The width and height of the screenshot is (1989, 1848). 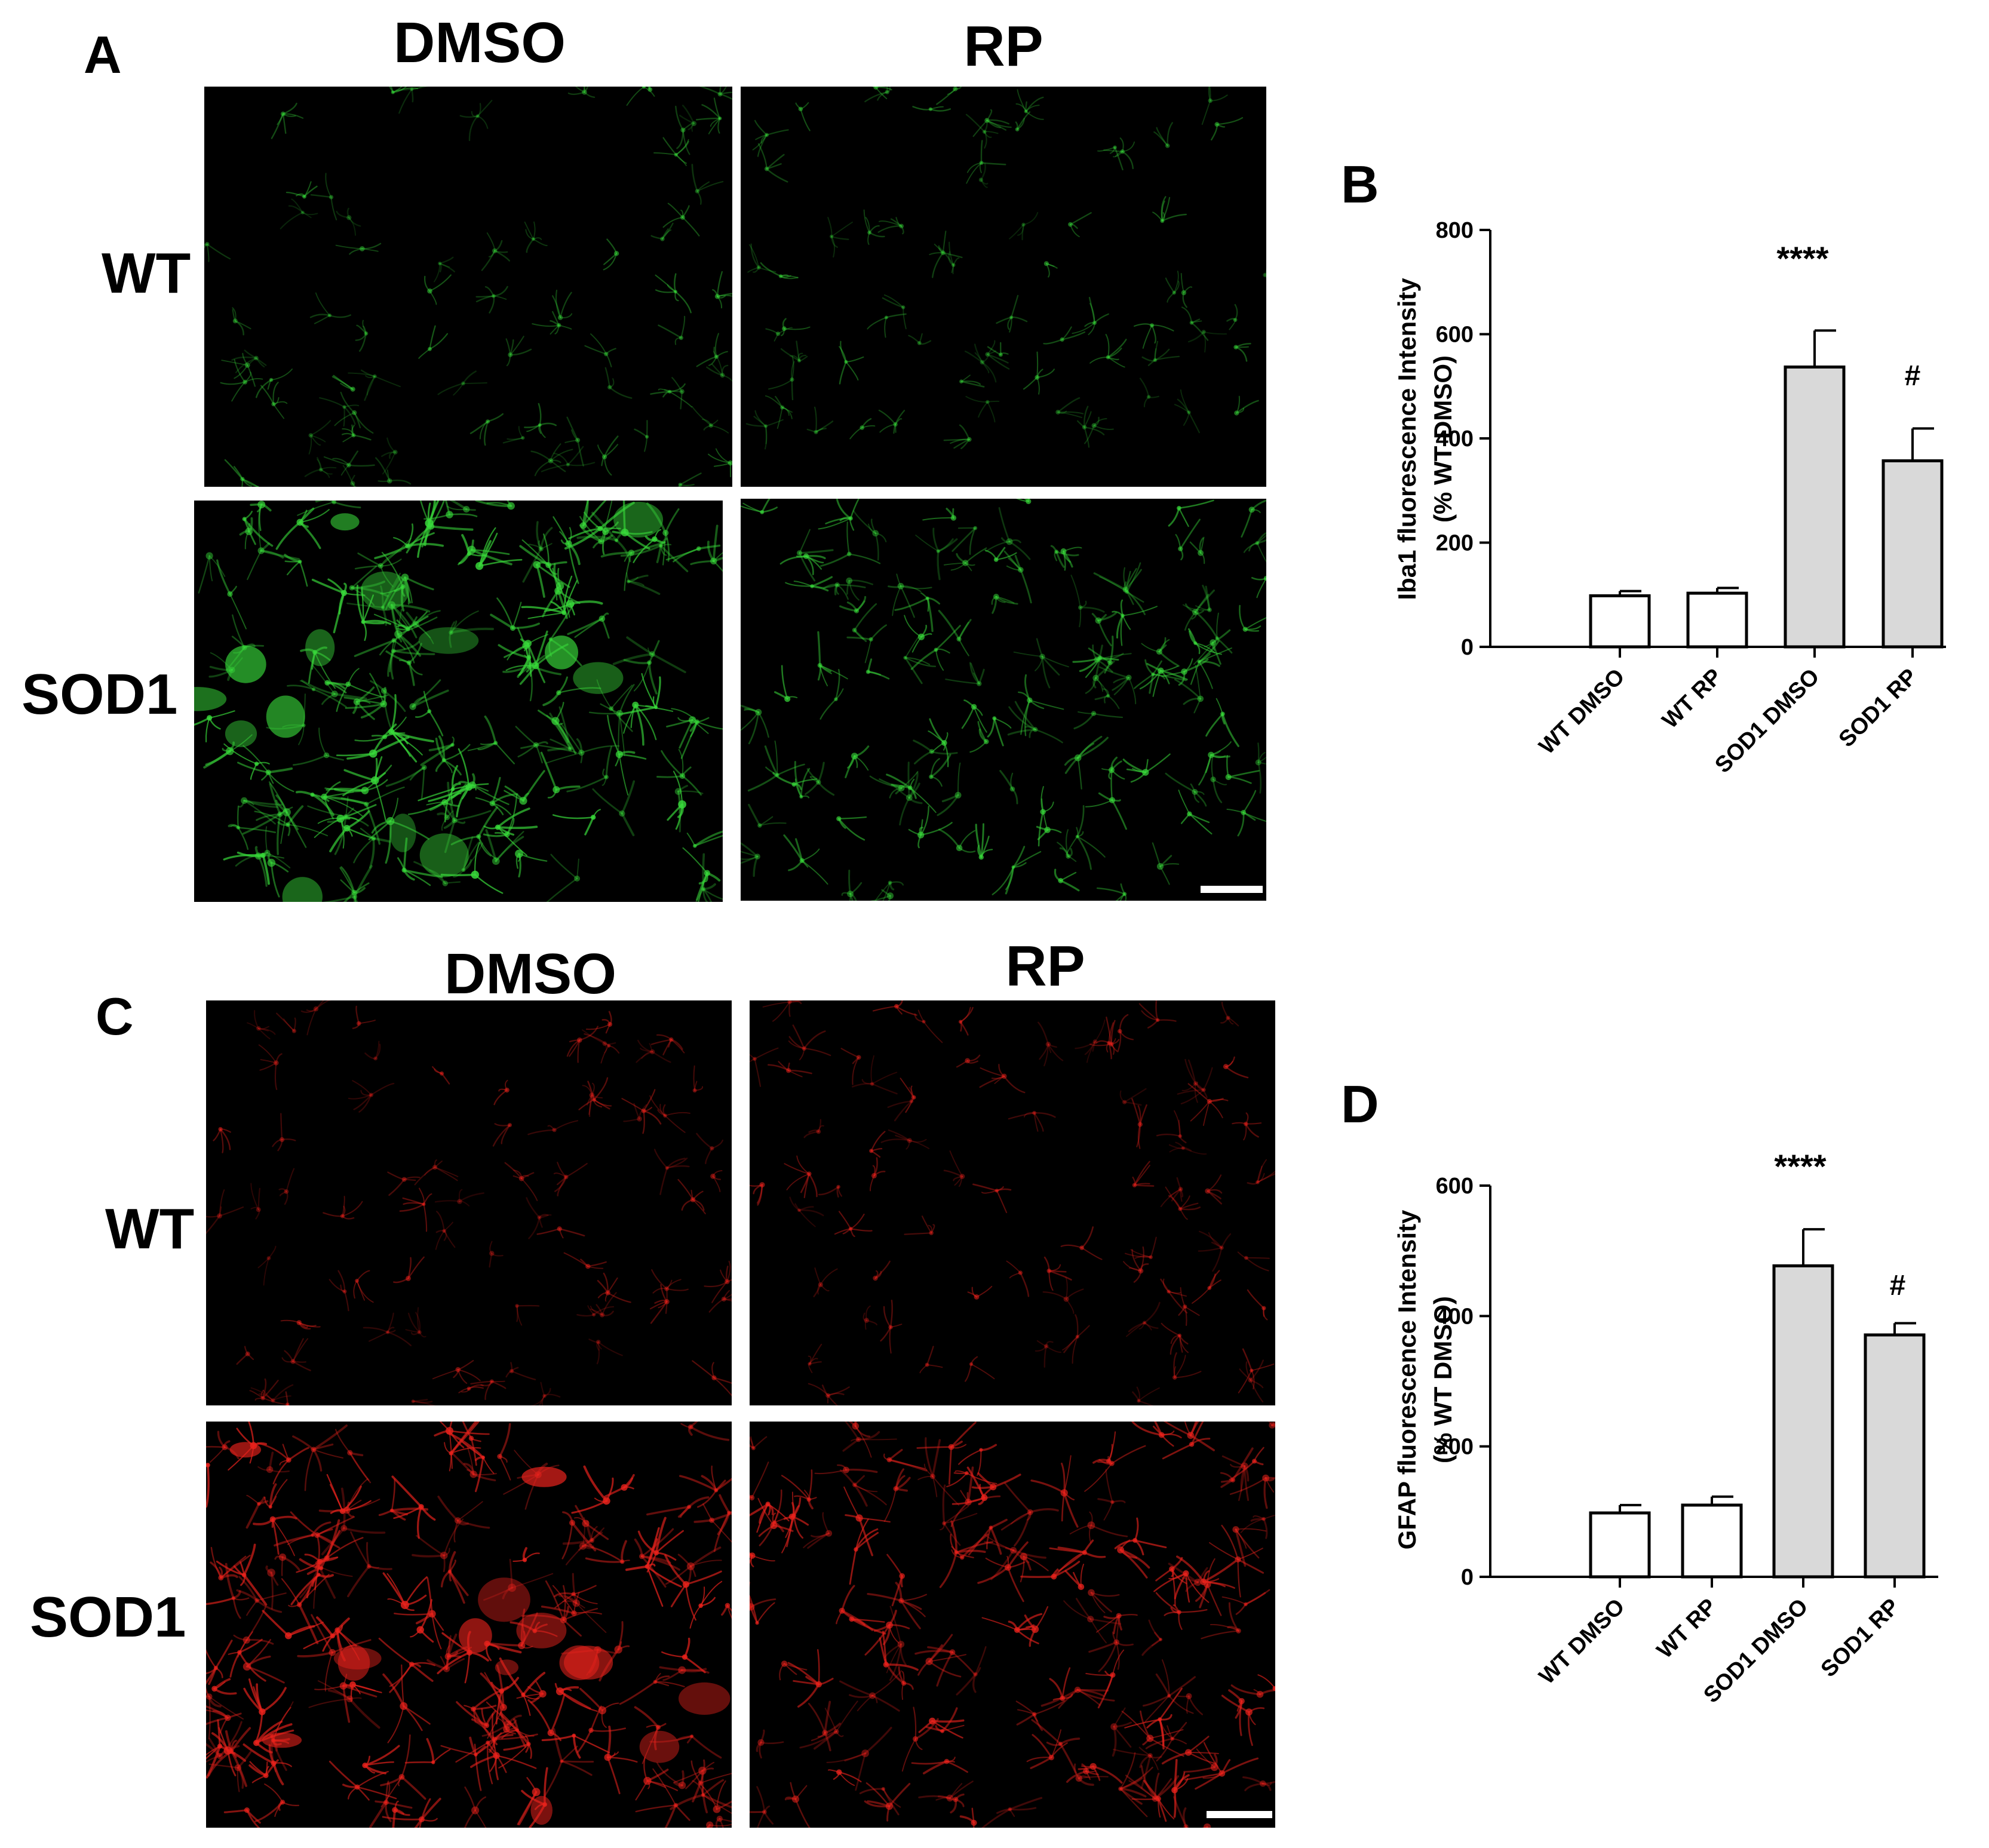 I want to click on gfap-x-tick-label: WT DMSO, so click(x=1582, y=1642).